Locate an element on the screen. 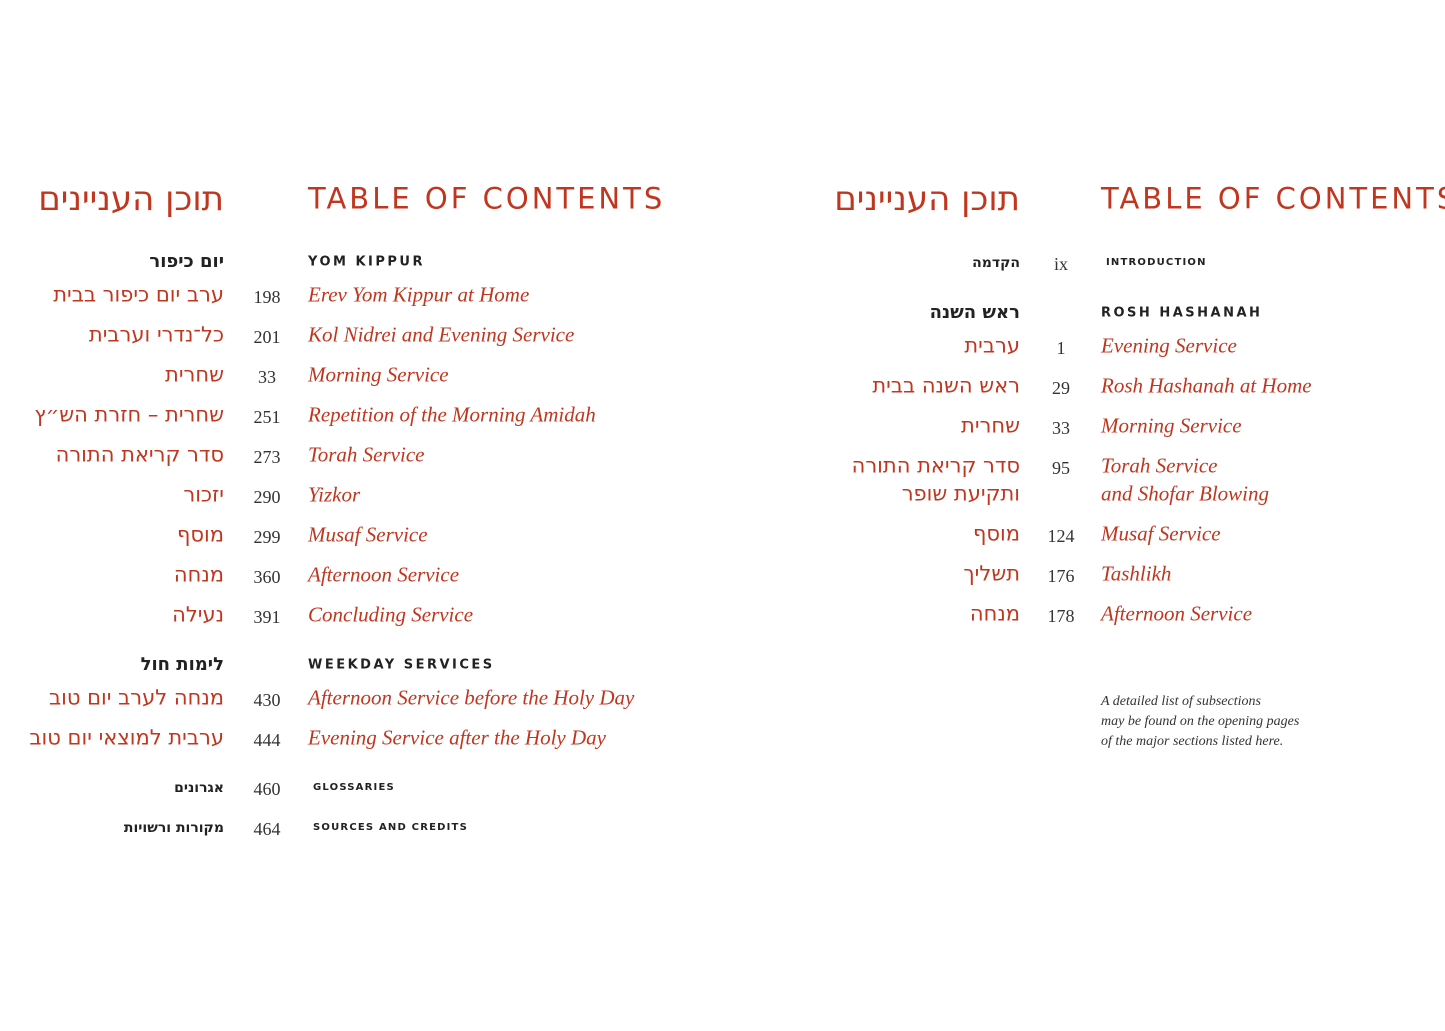 The image size is (1445, 1031). note-line: A detailed list of subsections is located at coordinates (1181, 701).